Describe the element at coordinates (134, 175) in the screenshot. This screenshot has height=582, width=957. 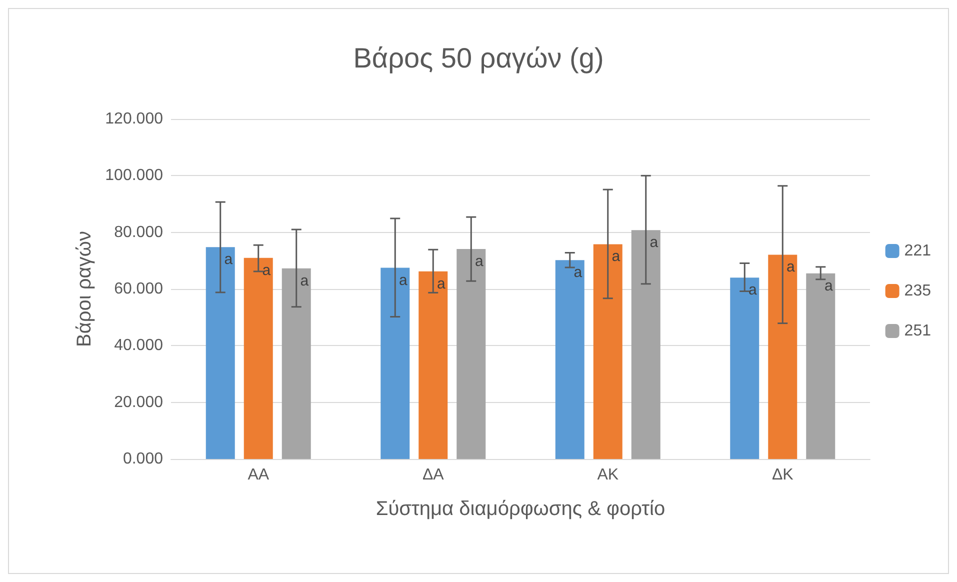
I see `y-tick-label: 100.000` at that location.